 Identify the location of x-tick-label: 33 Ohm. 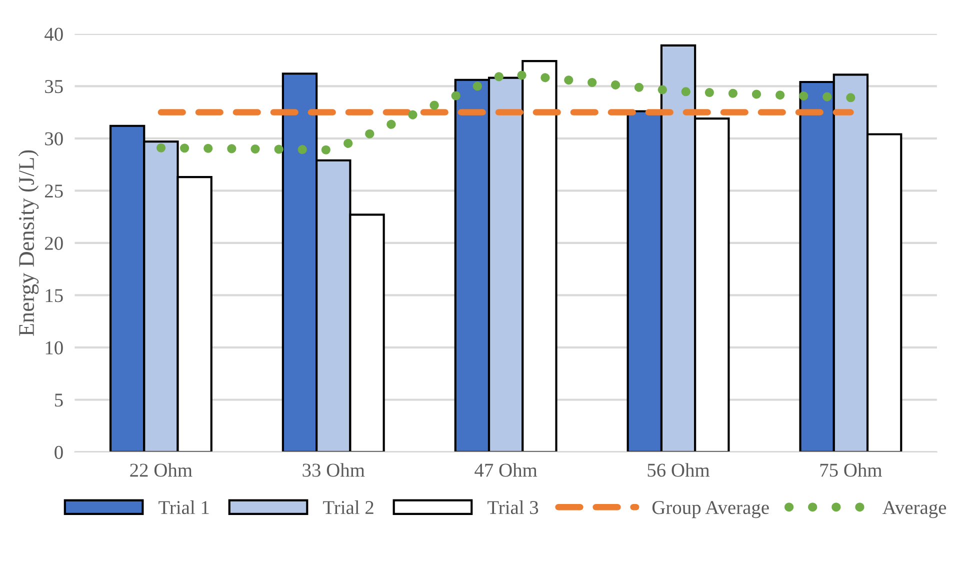
(333, 470).